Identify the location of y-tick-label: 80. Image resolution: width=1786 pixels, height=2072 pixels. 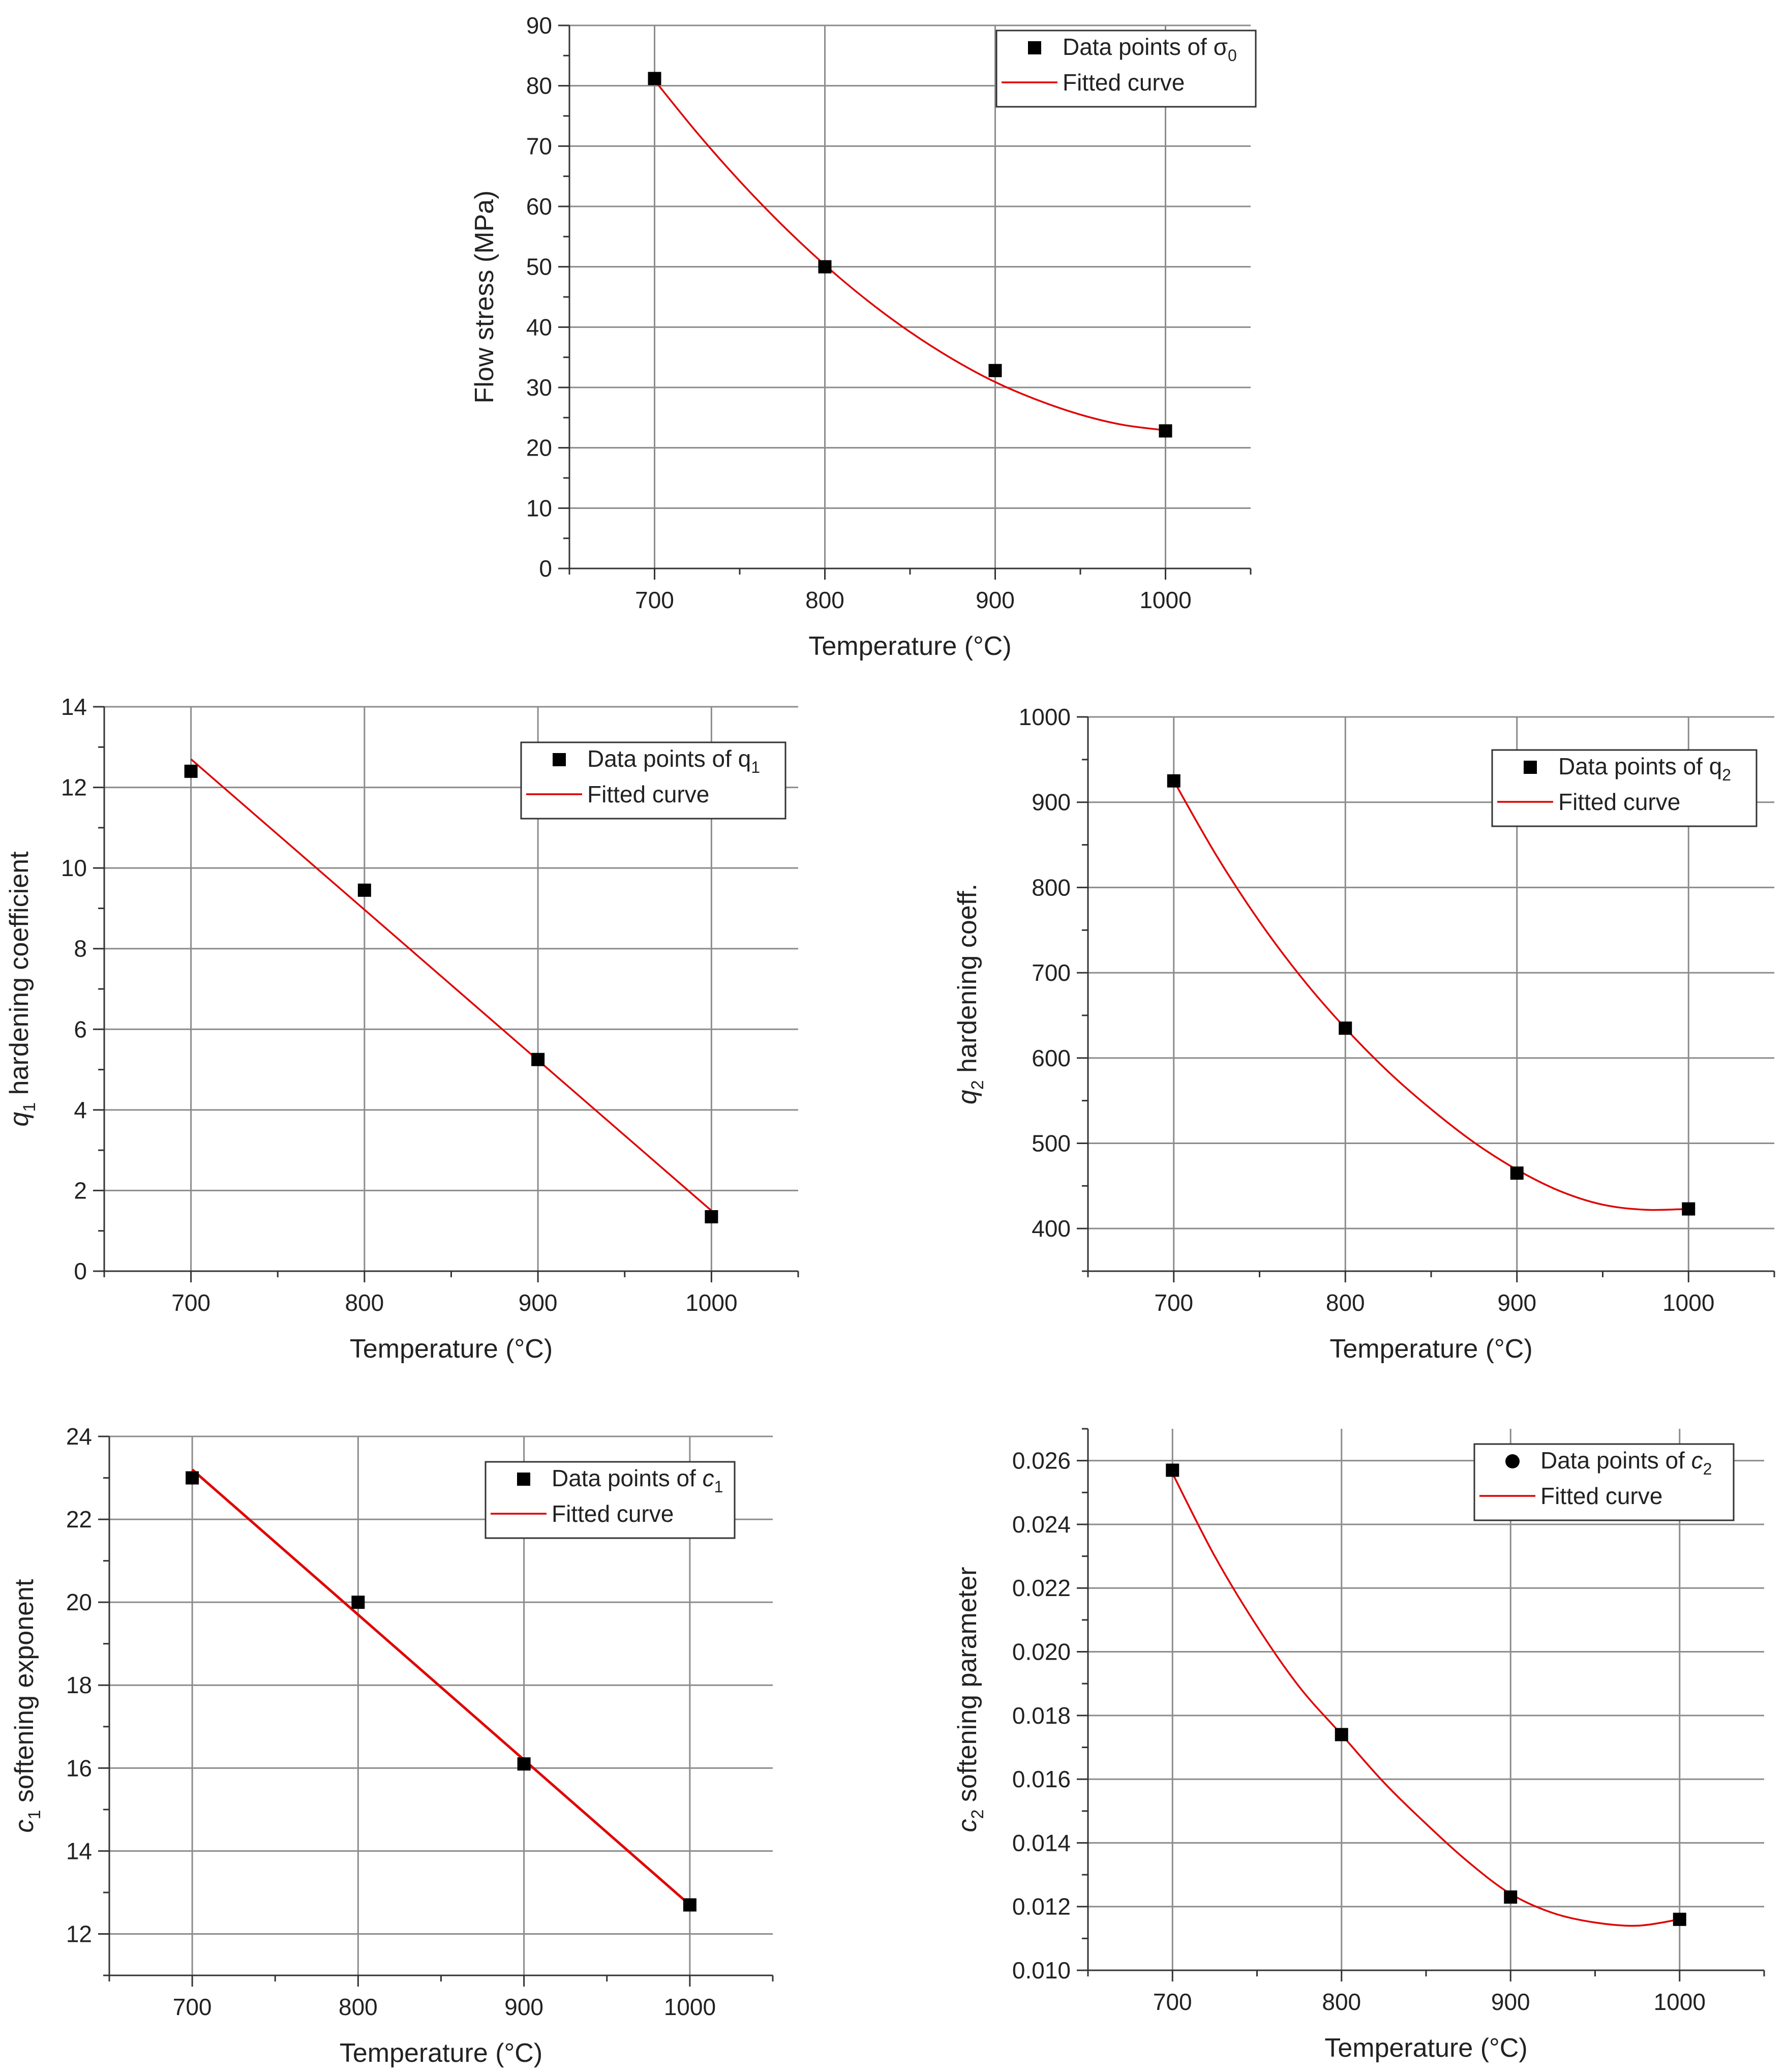
(539, 86).